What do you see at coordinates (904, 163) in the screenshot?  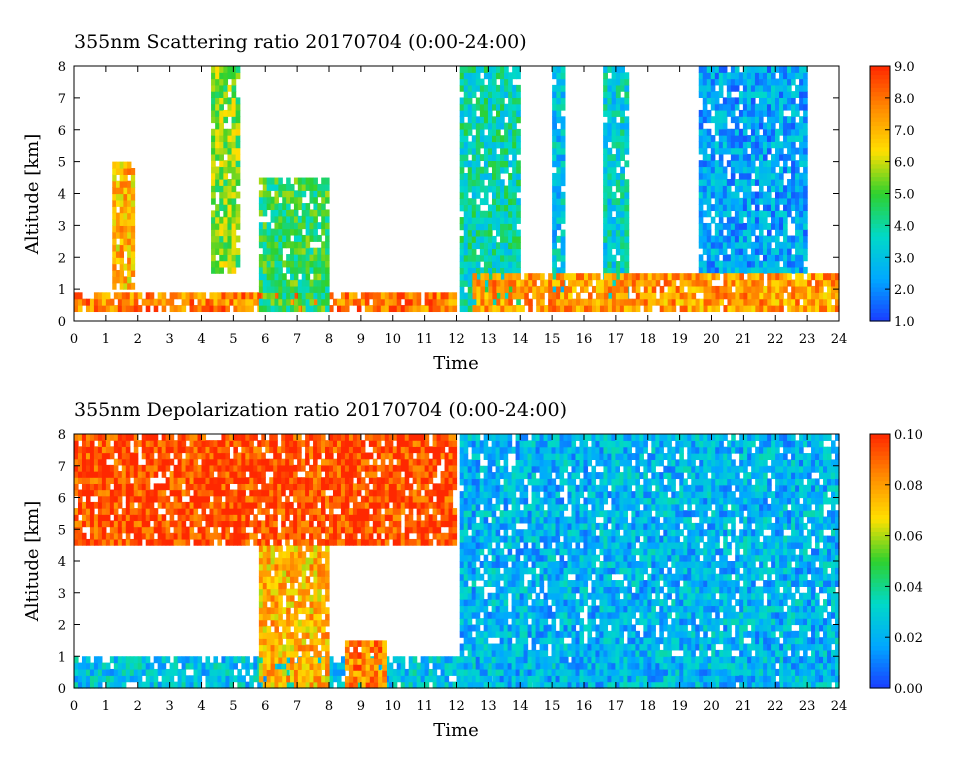 I see `colorbar-tick-label: 6.0` at bounding box center [904, 163].